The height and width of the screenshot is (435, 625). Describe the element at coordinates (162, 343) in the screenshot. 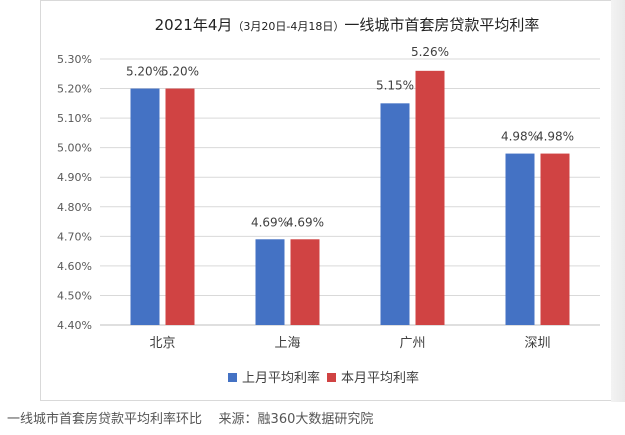

I see `x-tick-label: 北京` at that location.